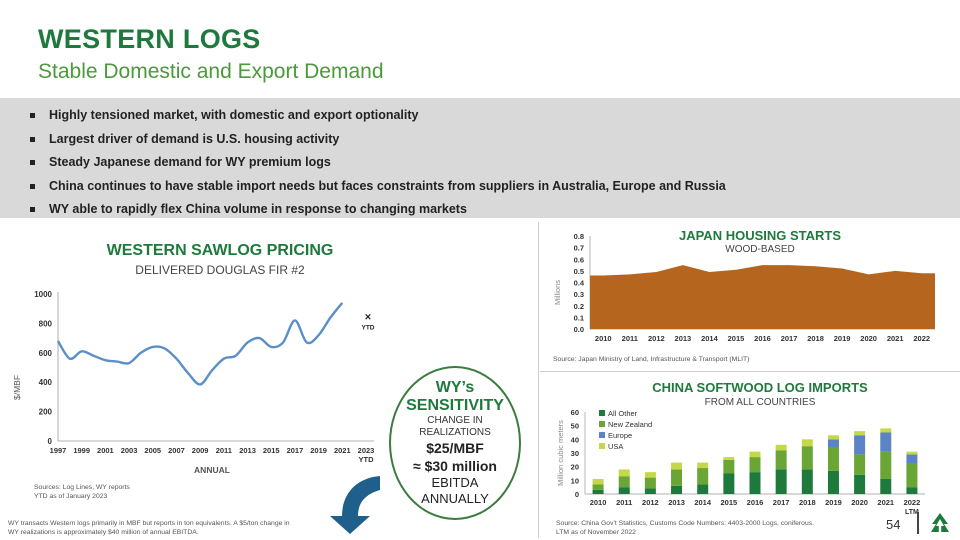 The image size is (960, 540). Describe the element at coordinates (579, 306) in the screenshot. I see `japan-y-tick-label: 0.2` at that location.